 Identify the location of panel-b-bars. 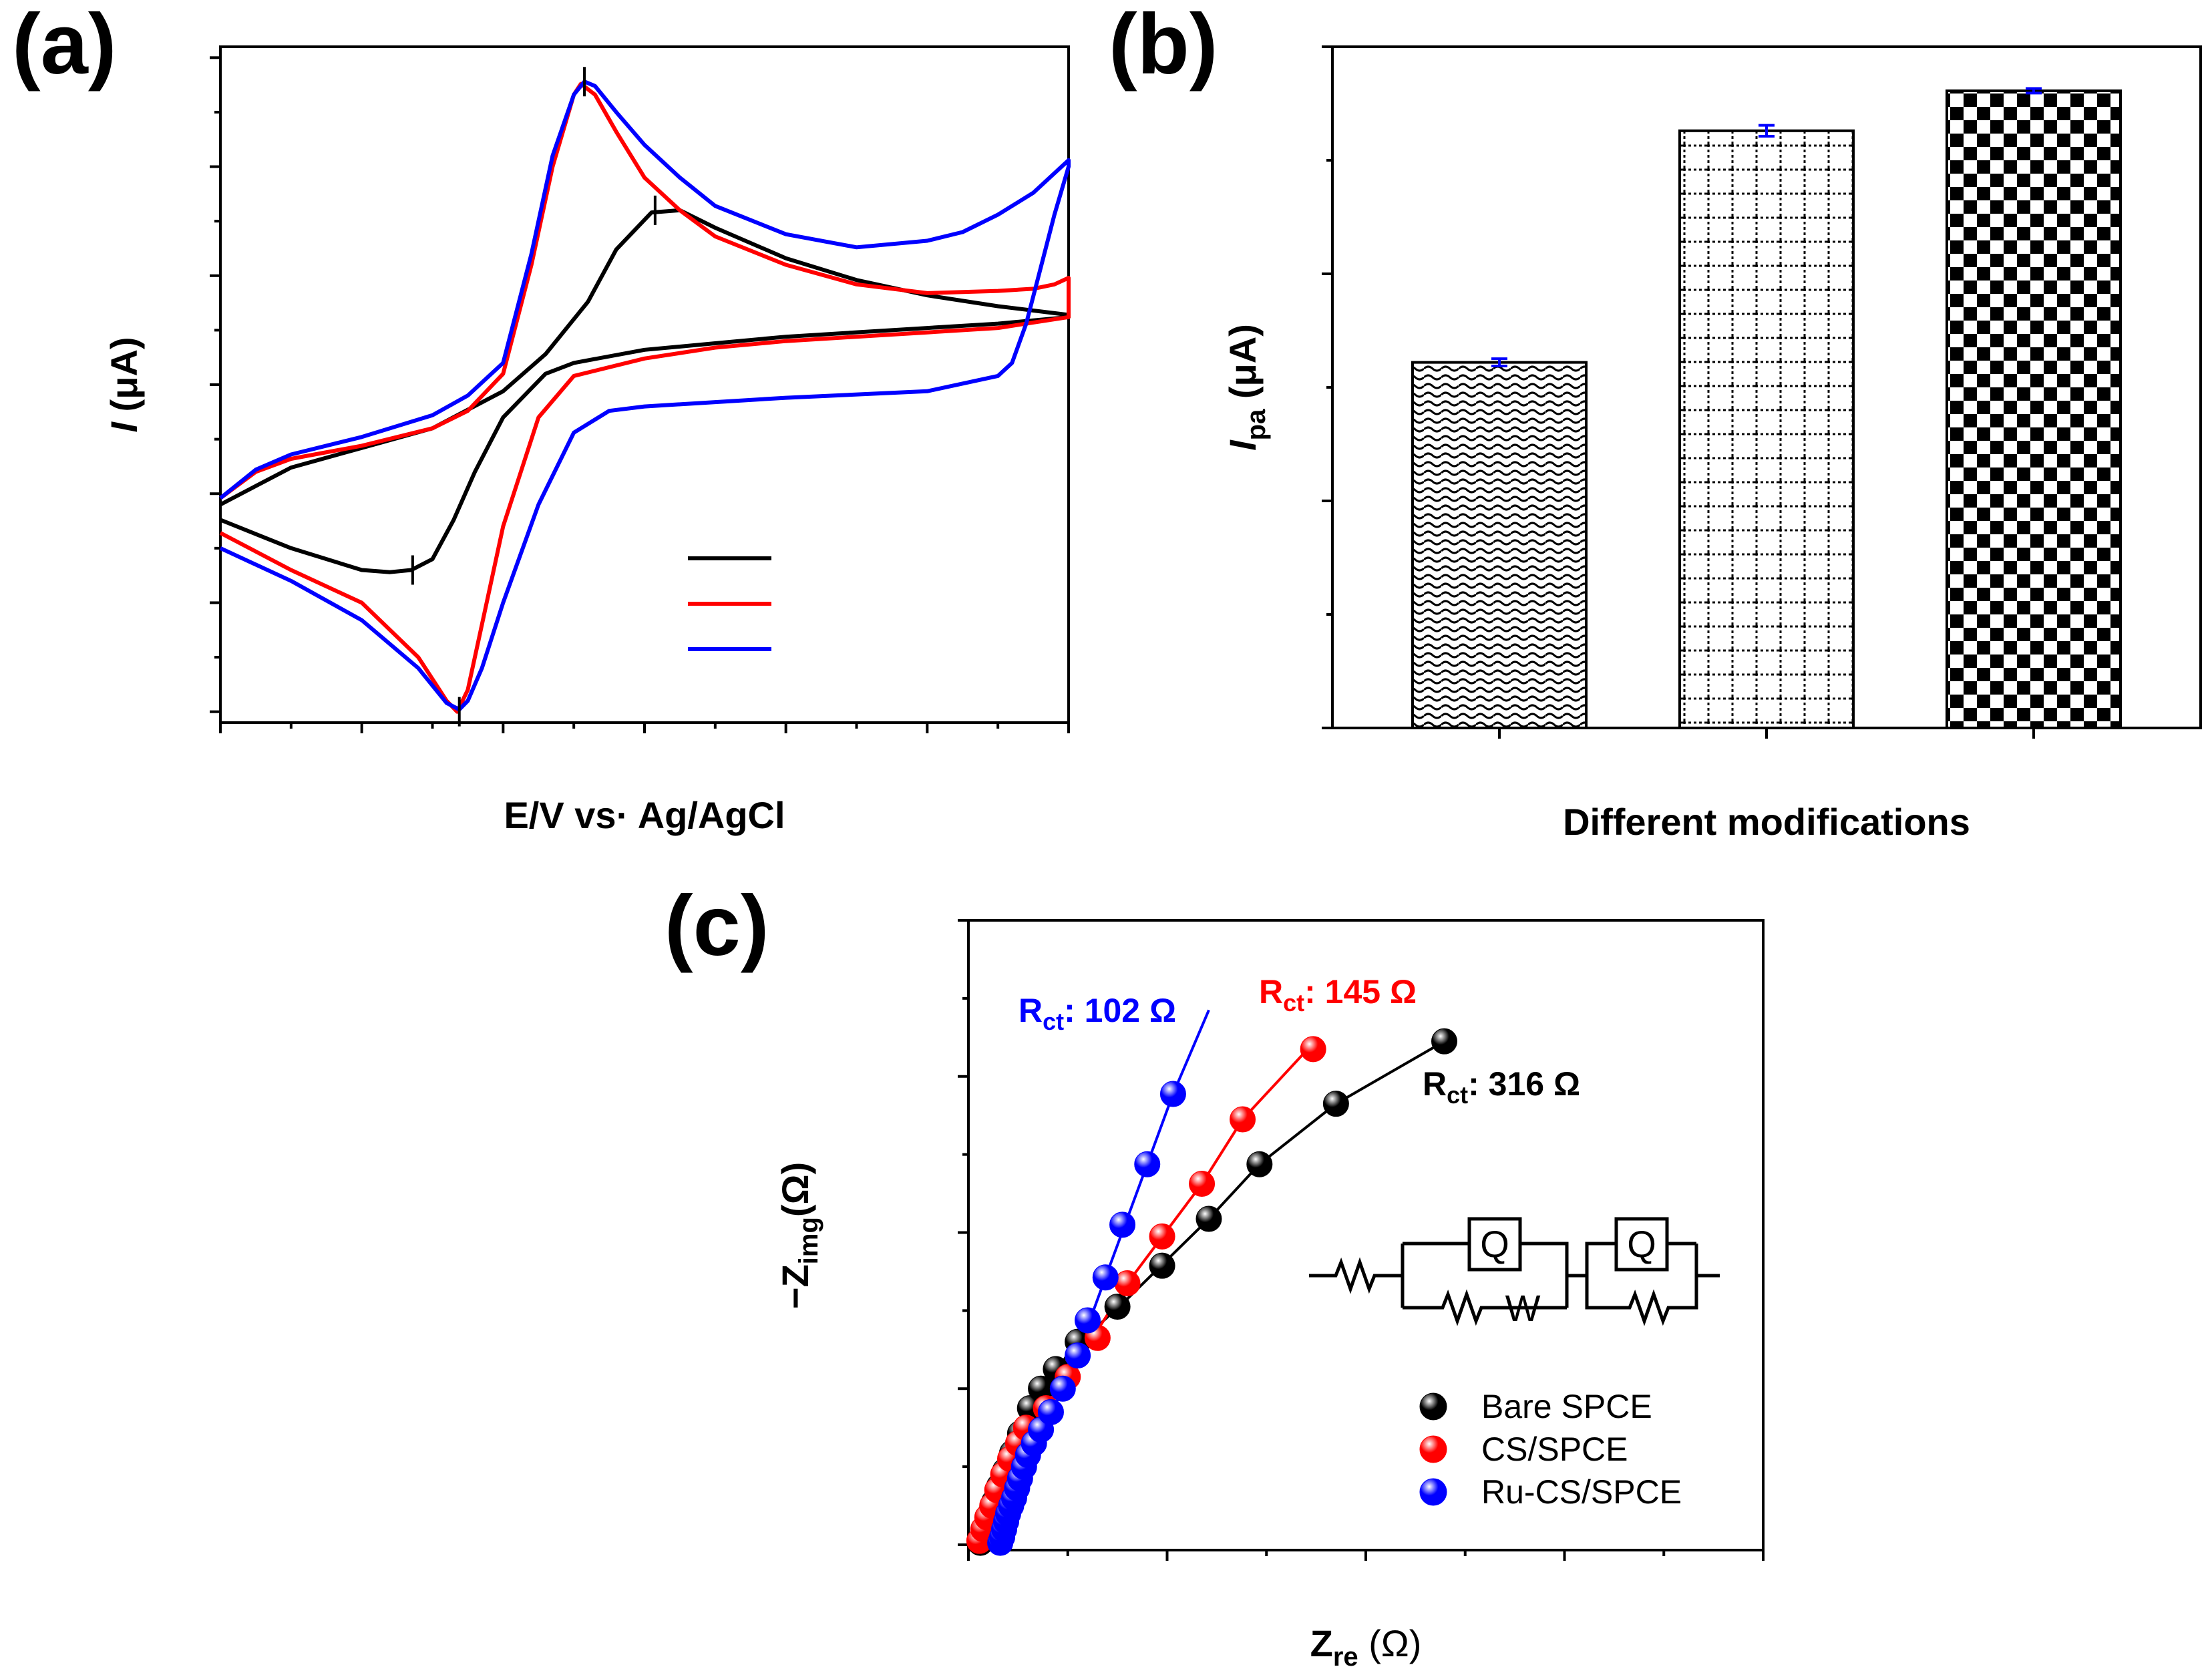
(1766, 413).